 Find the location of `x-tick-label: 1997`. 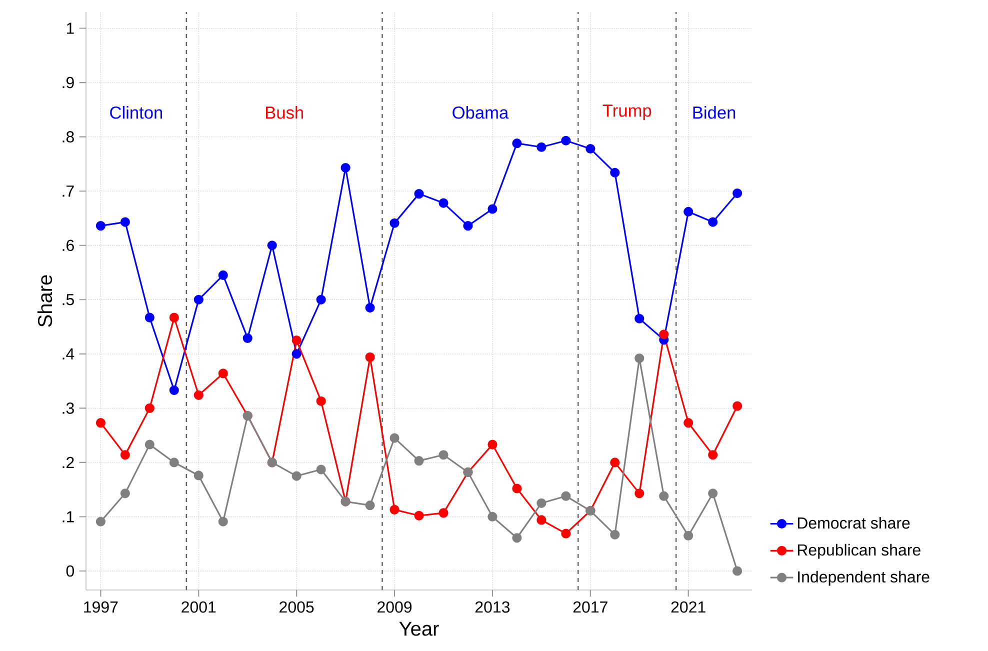

x-tick-label: 1997 is located at coordinates (101, 607).